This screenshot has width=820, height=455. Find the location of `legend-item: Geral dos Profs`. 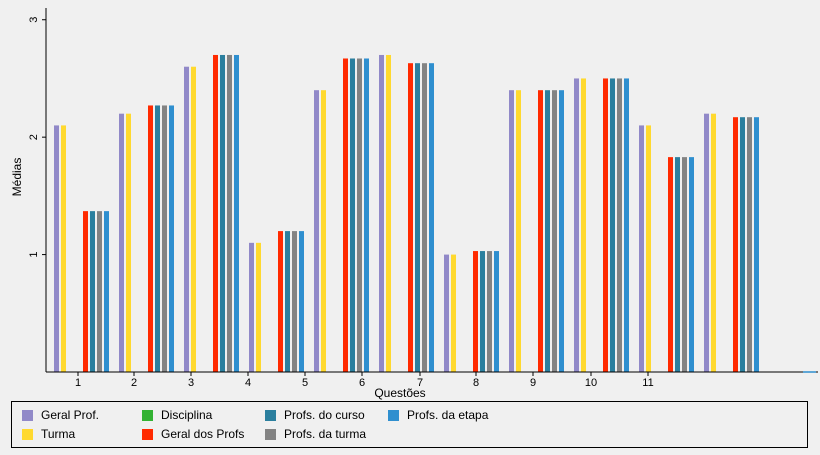

legend-item: Geral dos Profs is located at coordinates (193, 434).